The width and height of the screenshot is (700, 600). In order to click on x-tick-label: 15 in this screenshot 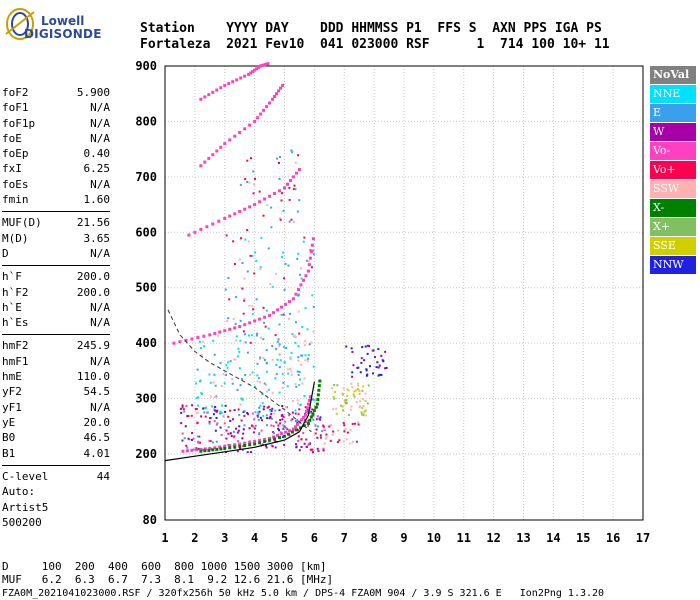, I will do `click(583, 538)`.